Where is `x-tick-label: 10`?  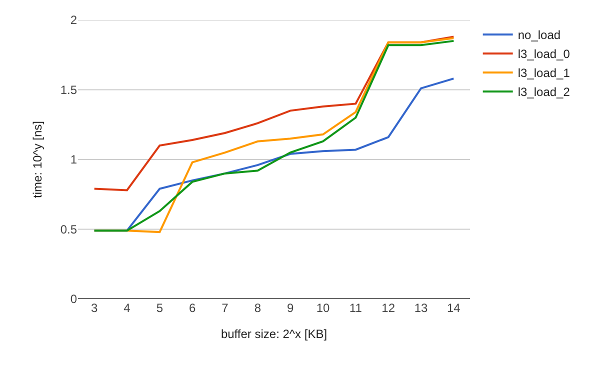
x-tick-label: 10 is located at coordinates (323, 308).